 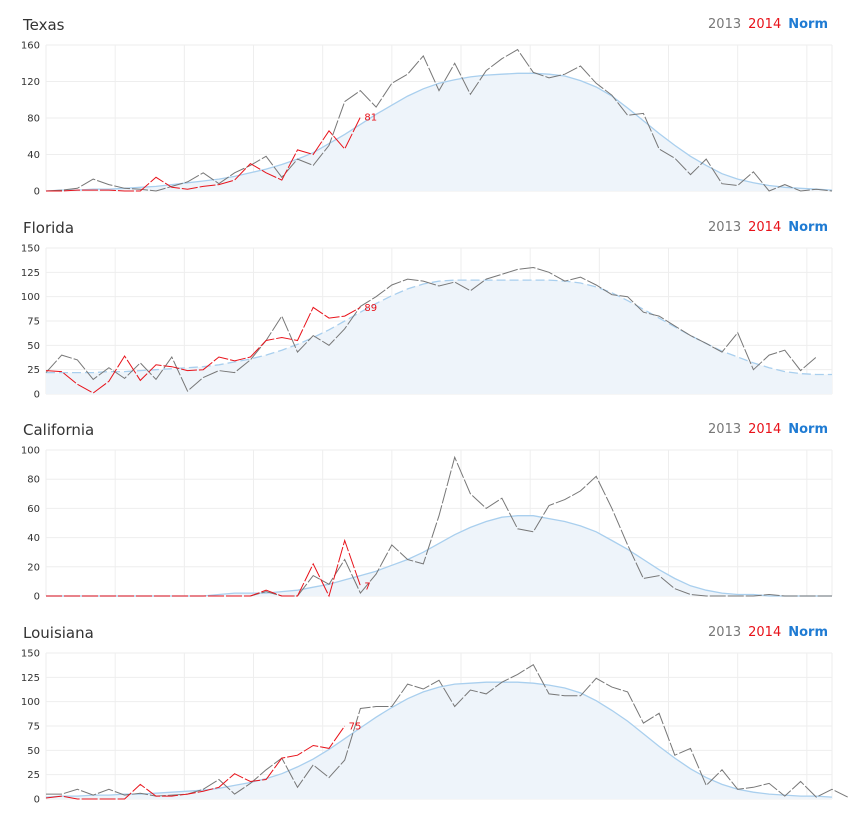 What do you see at coordinates (33, 567) in the screenshot?
I see `y-tick-label: 20` at bounding box center [33, 567].